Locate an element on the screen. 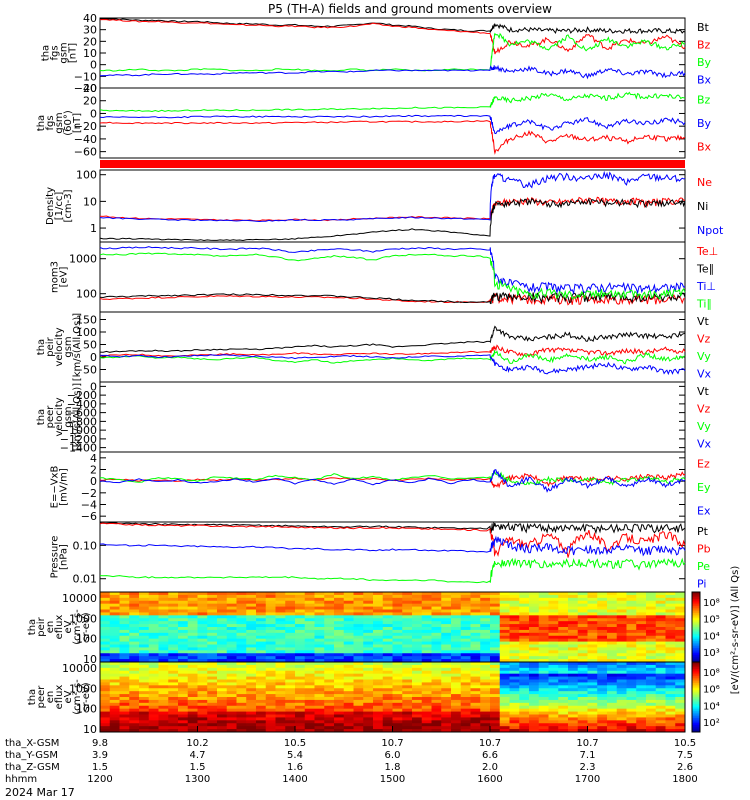  x-tick-label: 10.7 is located at coordinates (587, 743).